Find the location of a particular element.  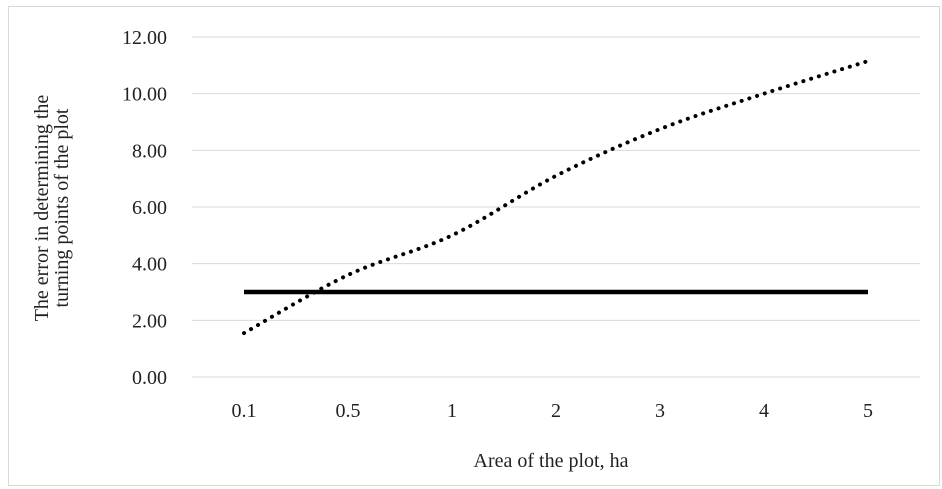

x-tick-label: 4 is located at coordinates (764, 411).